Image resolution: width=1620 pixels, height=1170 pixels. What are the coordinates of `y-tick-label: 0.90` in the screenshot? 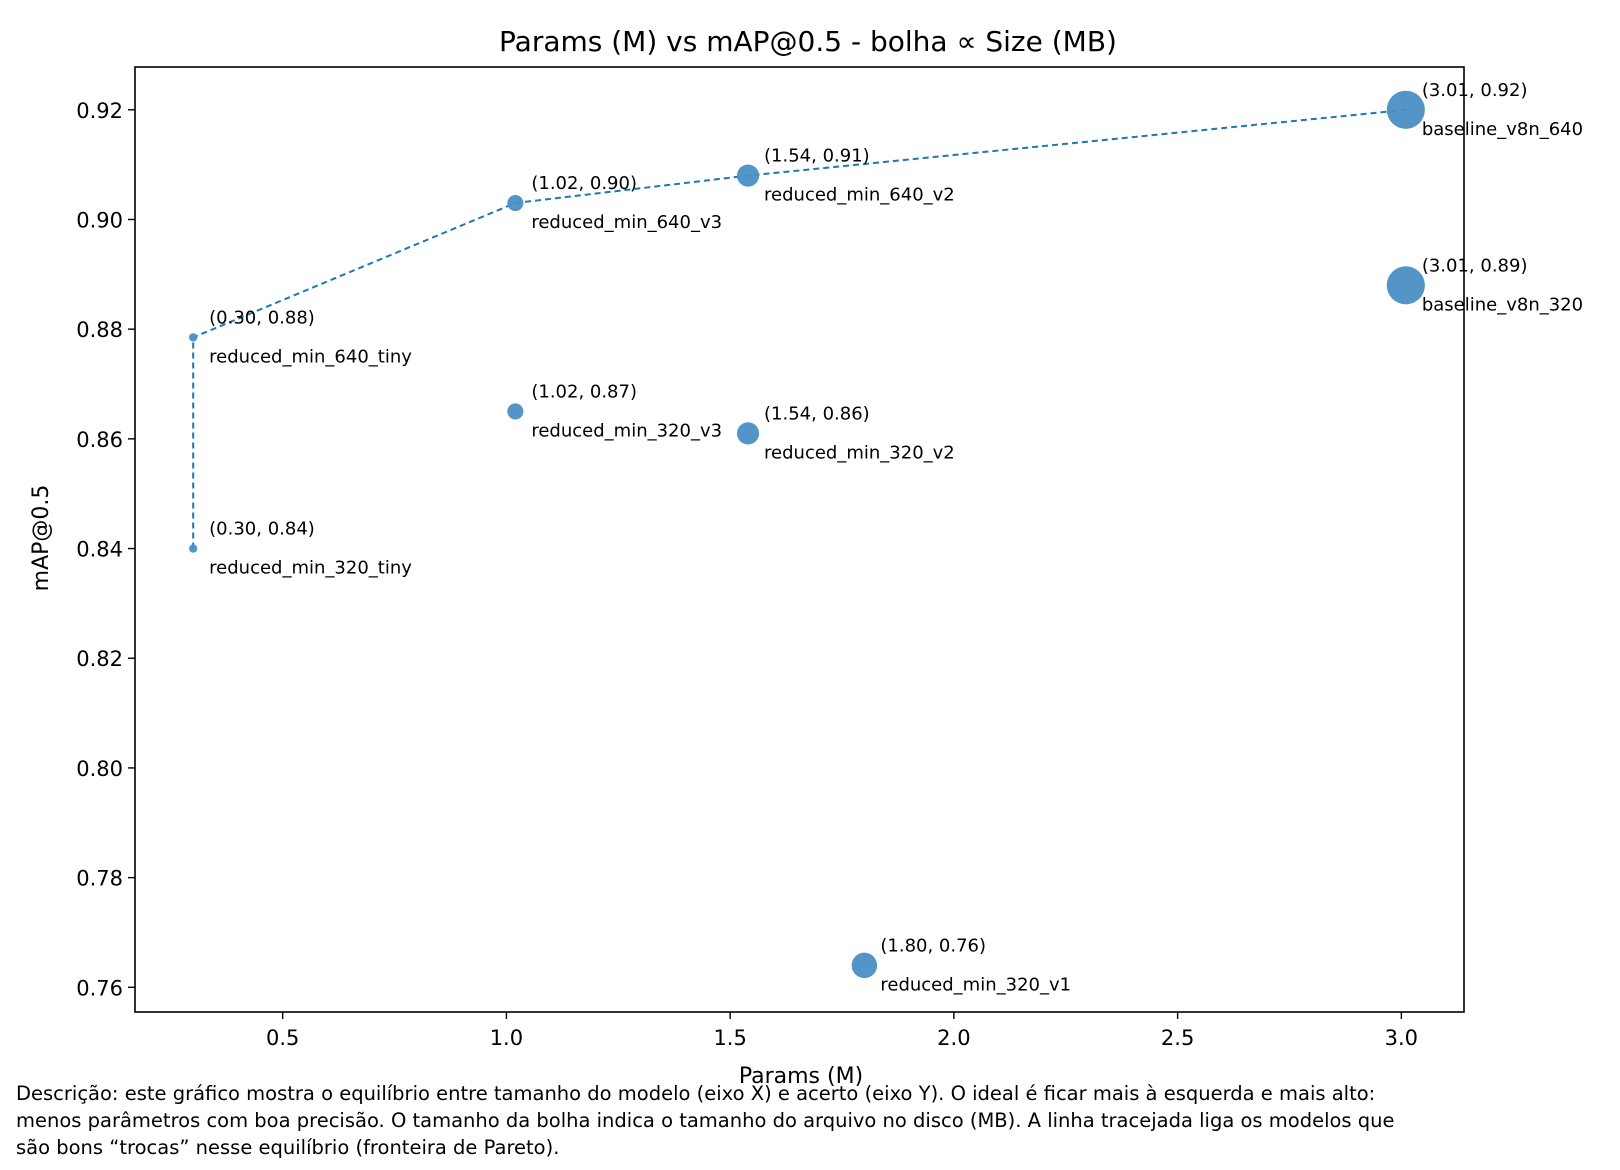 It's located at (99, 220).